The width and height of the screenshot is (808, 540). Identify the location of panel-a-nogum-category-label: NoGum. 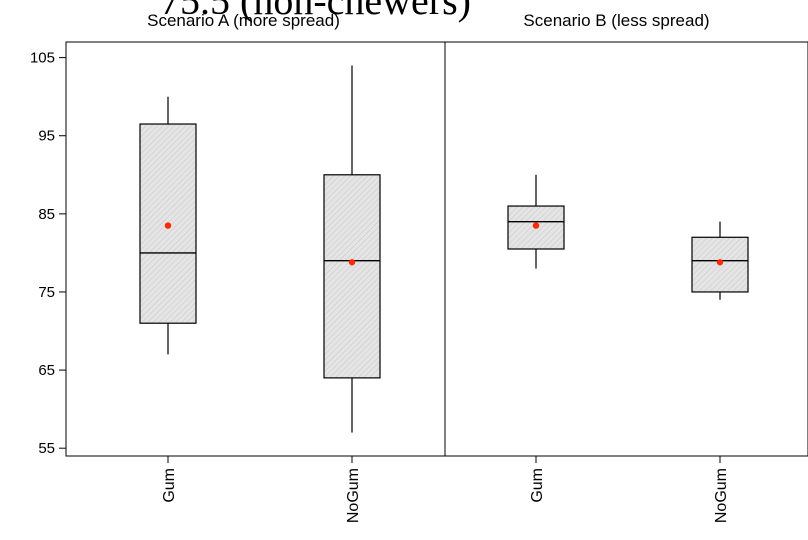
(353, 495).